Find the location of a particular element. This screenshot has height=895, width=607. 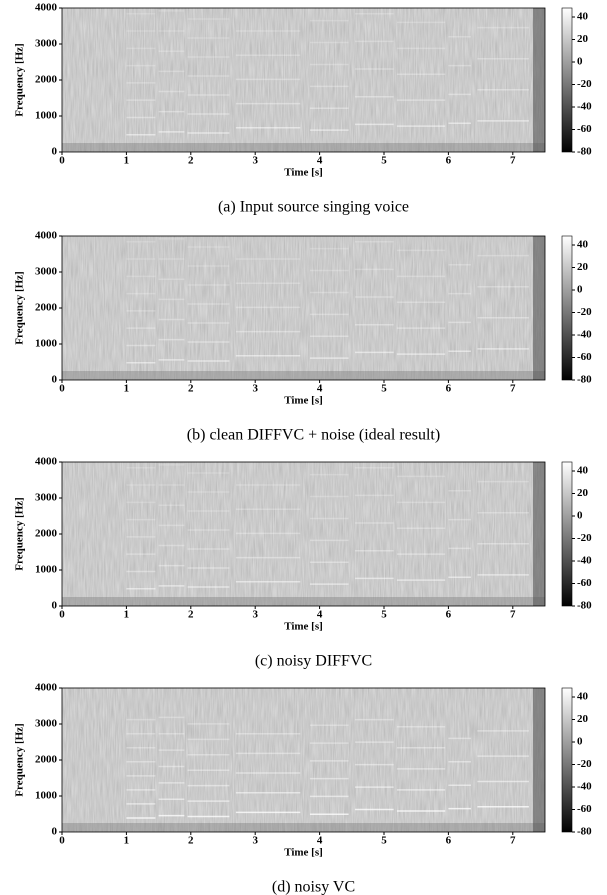

caption: (b) clean DIFFVC + noise (ideal result) is located at coordinates (313, 435).